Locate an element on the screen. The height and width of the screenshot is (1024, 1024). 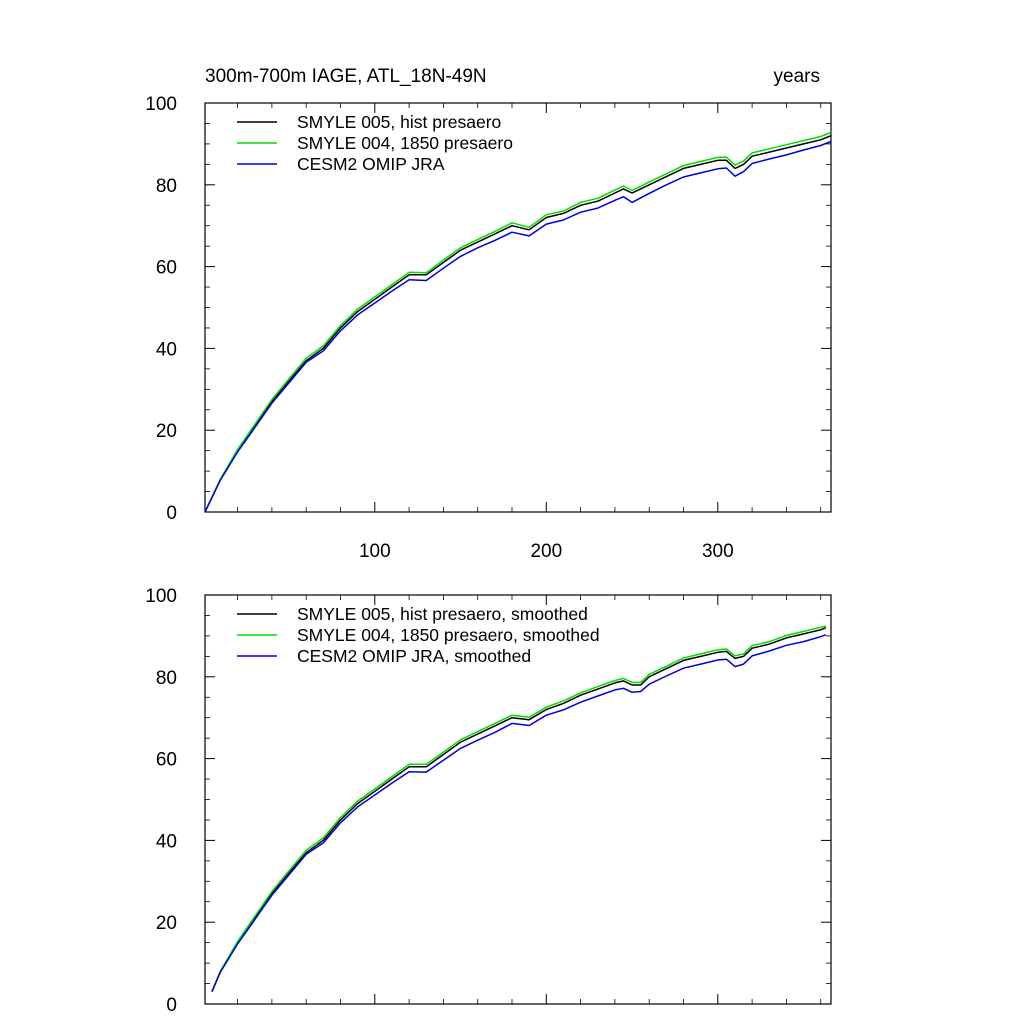
legend-label-3: CESM2 OMIP JRA is located at coordinates (371, 164).